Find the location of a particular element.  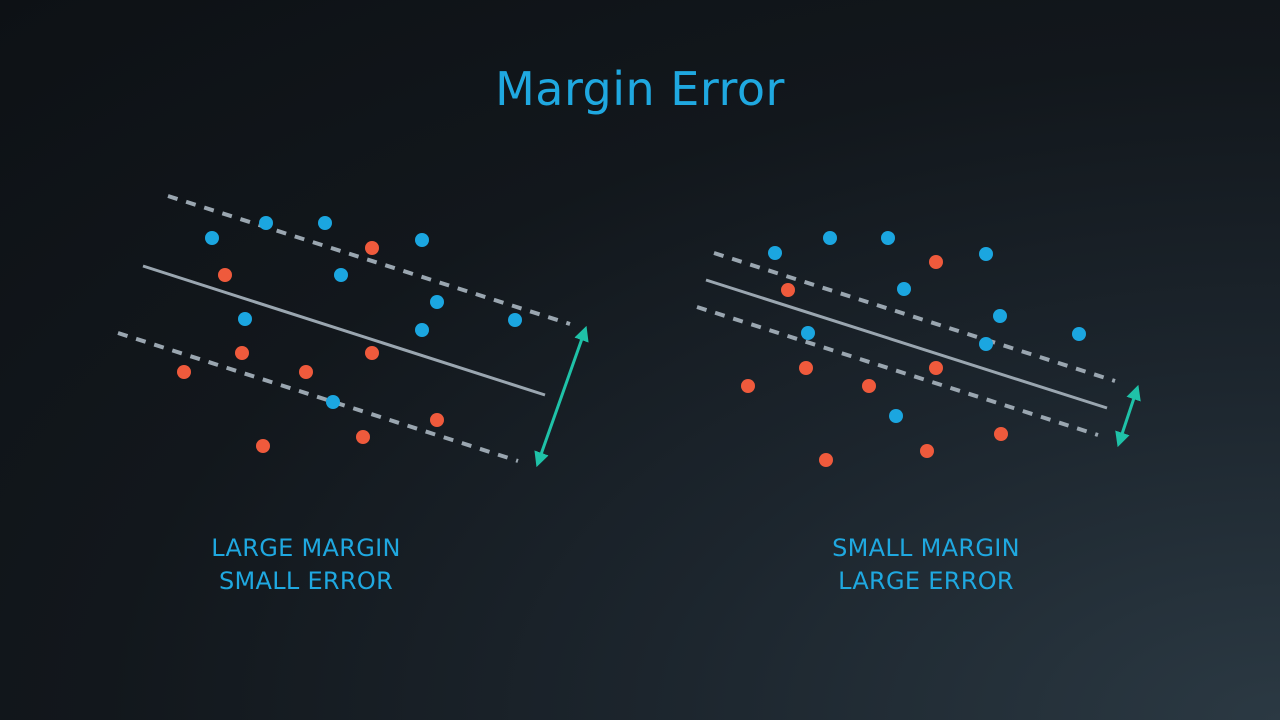

panel-right is located at coordinates (918, 349).